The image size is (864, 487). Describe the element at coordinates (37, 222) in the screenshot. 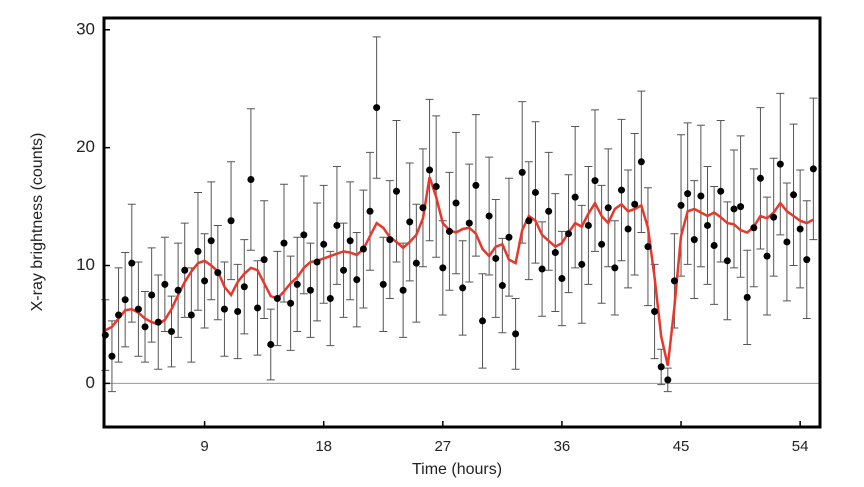

I see `y-axis-label: X-ray brightness (counts)` at that location.